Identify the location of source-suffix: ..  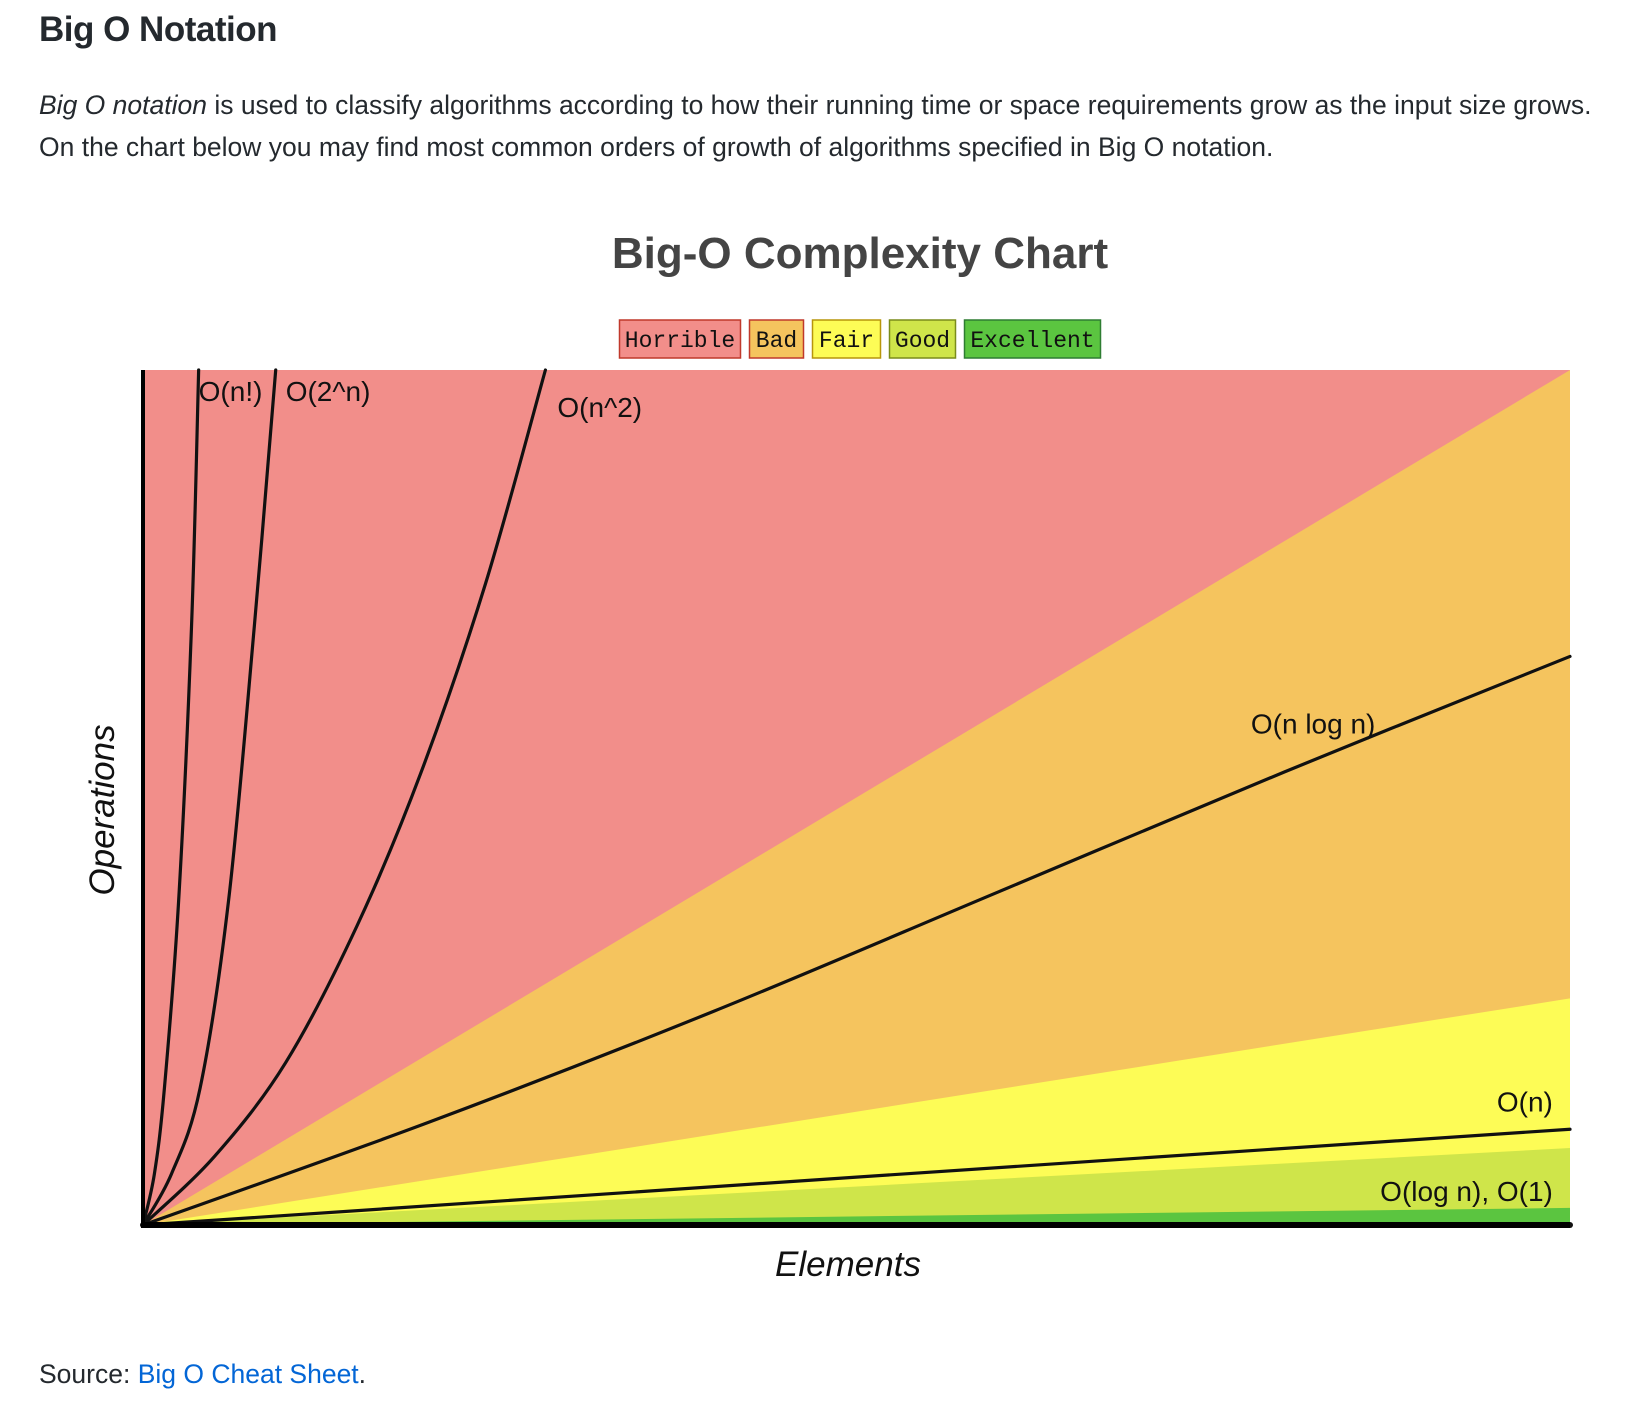
(362, 1374).